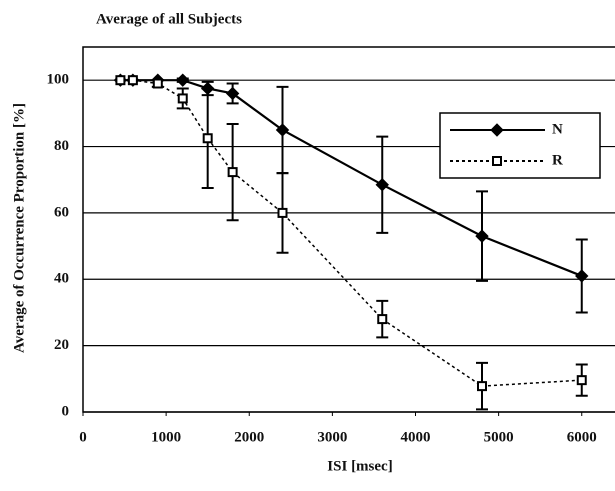  I want to click on legend-label: R, so click(557, 160).